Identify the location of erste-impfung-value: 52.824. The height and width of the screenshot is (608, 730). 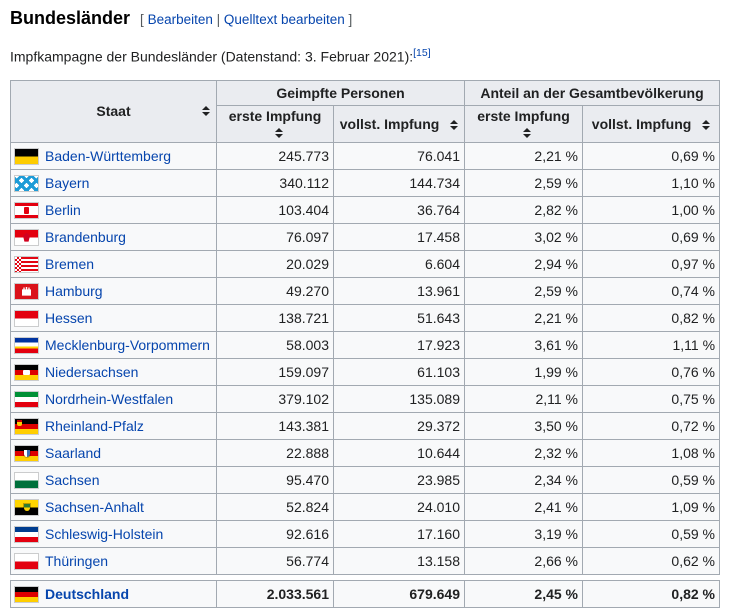
(275, 506).